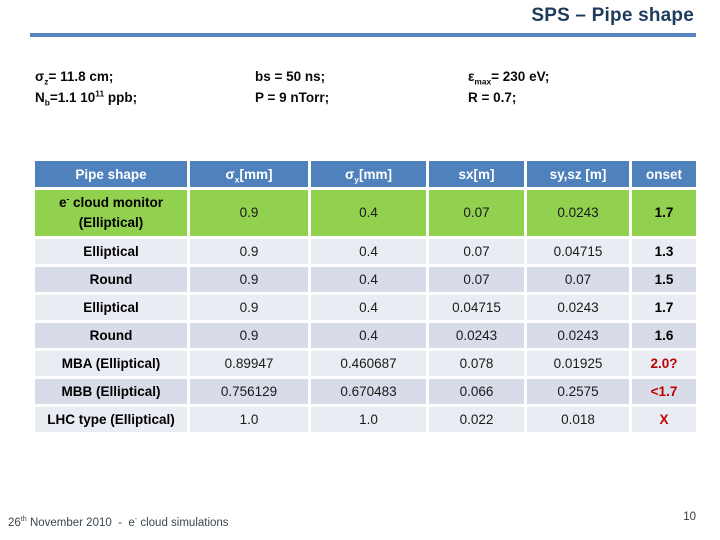  I want to click on col-header-sigma-y: σy[mm], so click(368, 174).